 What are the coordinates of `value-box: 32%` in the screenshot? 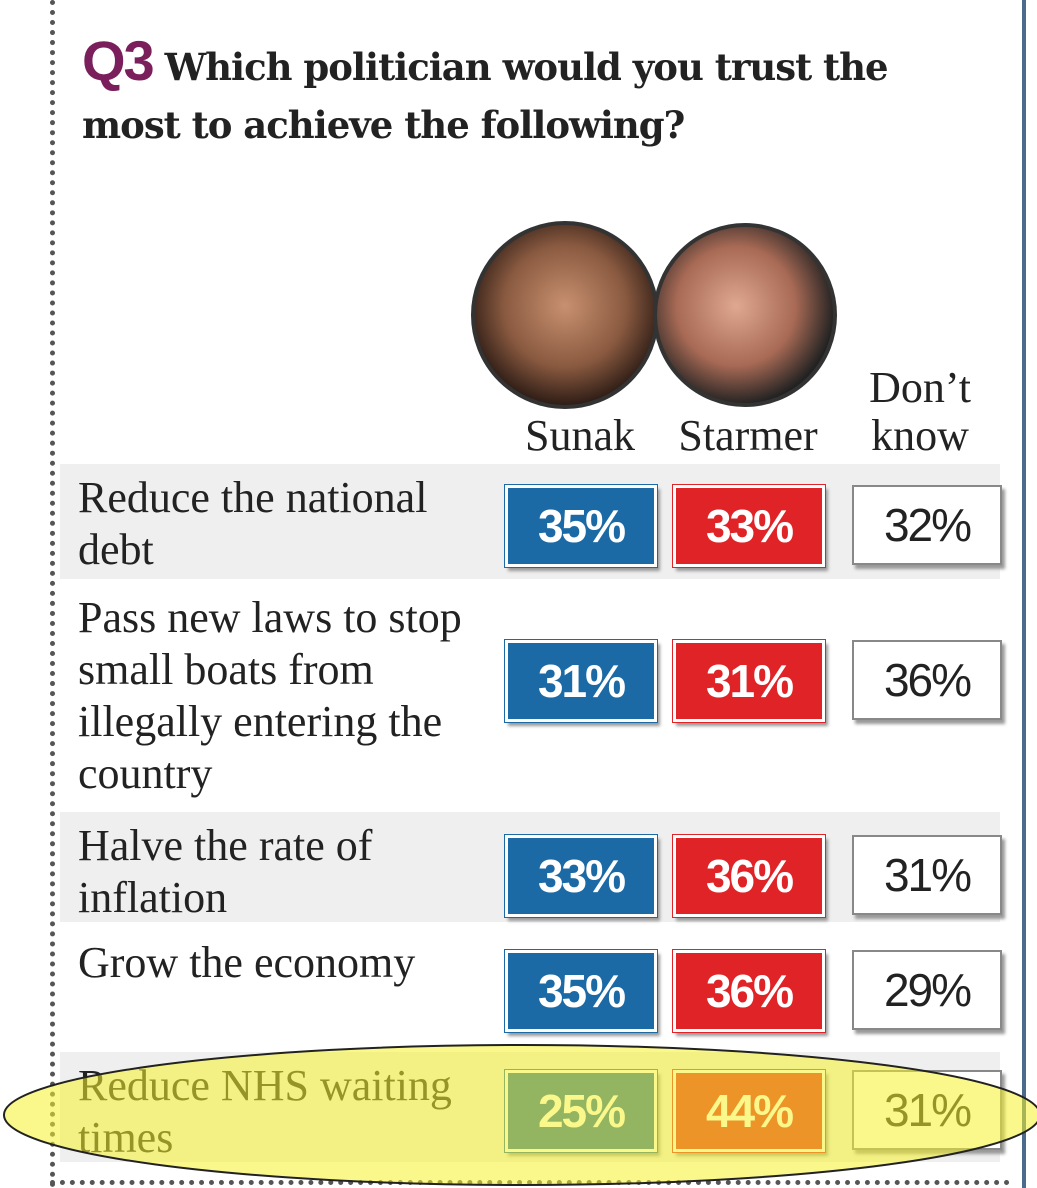 It's located at (927, 525).